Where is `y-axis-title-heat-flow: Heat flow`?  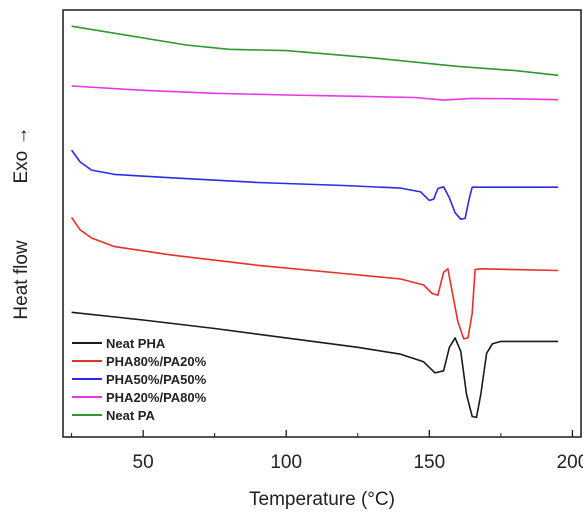 y-axis-title-heat-flow: Heat flow is located at coordinates (21, 279).